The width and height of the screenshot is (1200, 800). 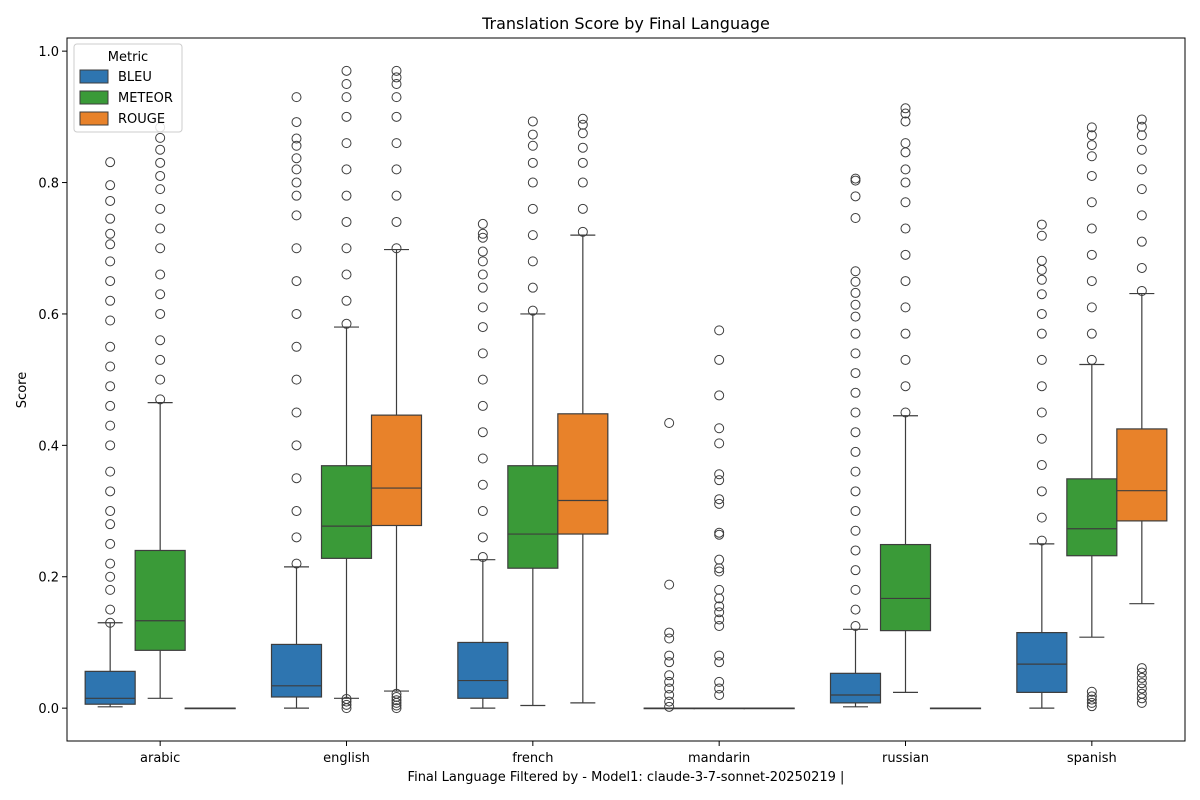 What do you see at coordinates (905, 758) in the screenshot?
I see `x-tick-label-russian: russian` at bounding box center [905, 758].